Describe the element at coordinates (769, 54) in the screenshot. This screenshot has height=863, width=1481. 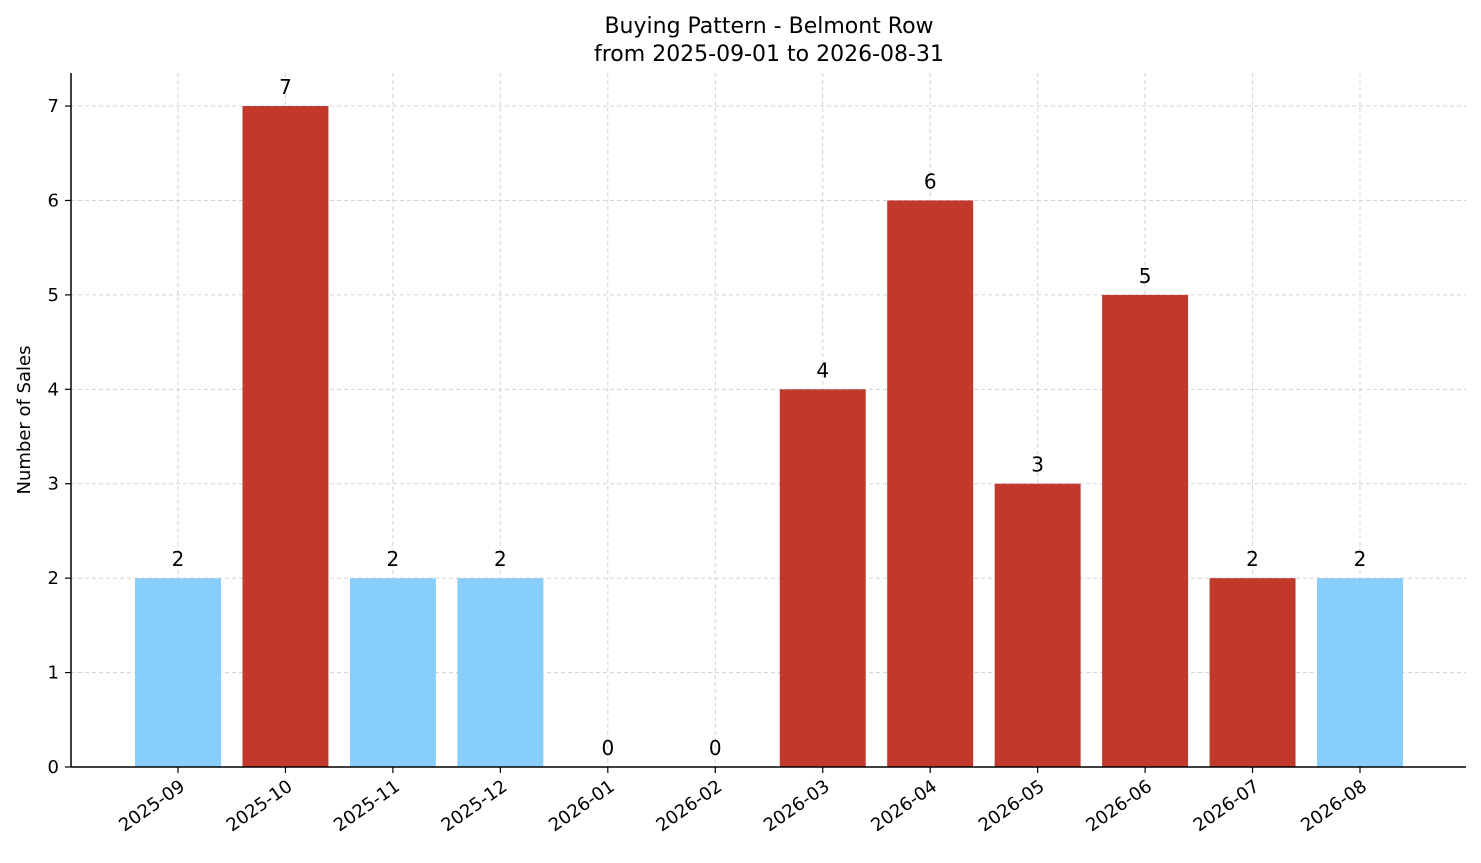
I see `chart-title-line2: from 2025-09-01 to 2026-08-31` at that location.